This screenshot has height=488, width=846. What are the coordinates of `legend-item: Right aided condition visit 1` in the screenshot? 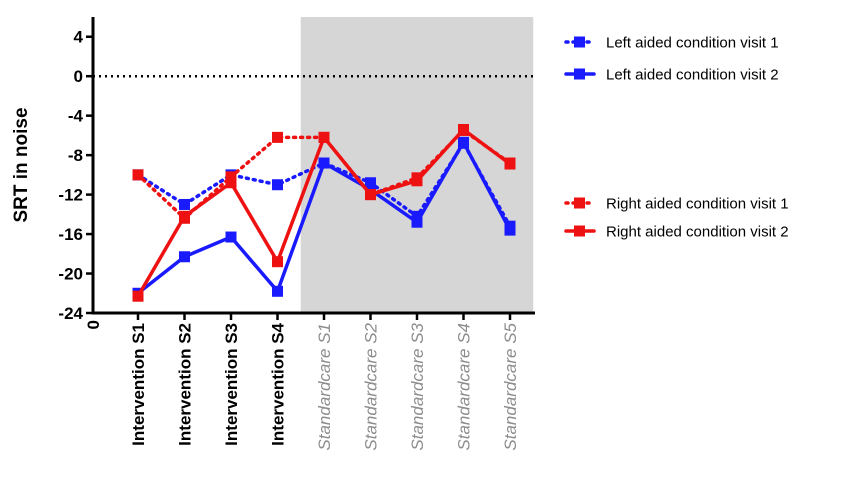 It's located at (676, 204).